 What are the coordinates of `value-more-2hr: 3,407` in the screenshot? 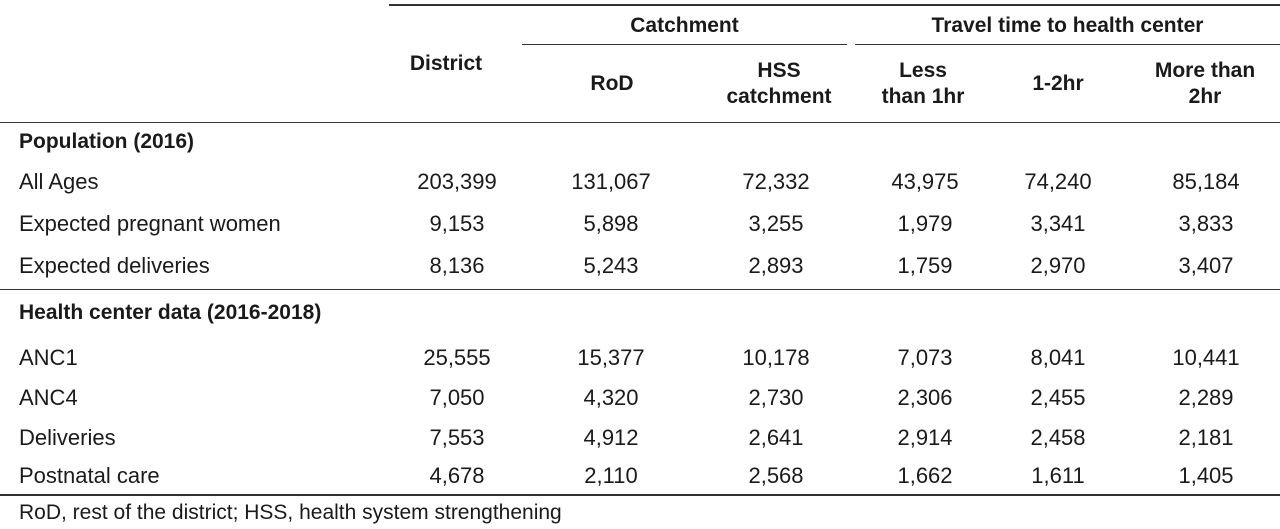 It's located at (1206, 265).